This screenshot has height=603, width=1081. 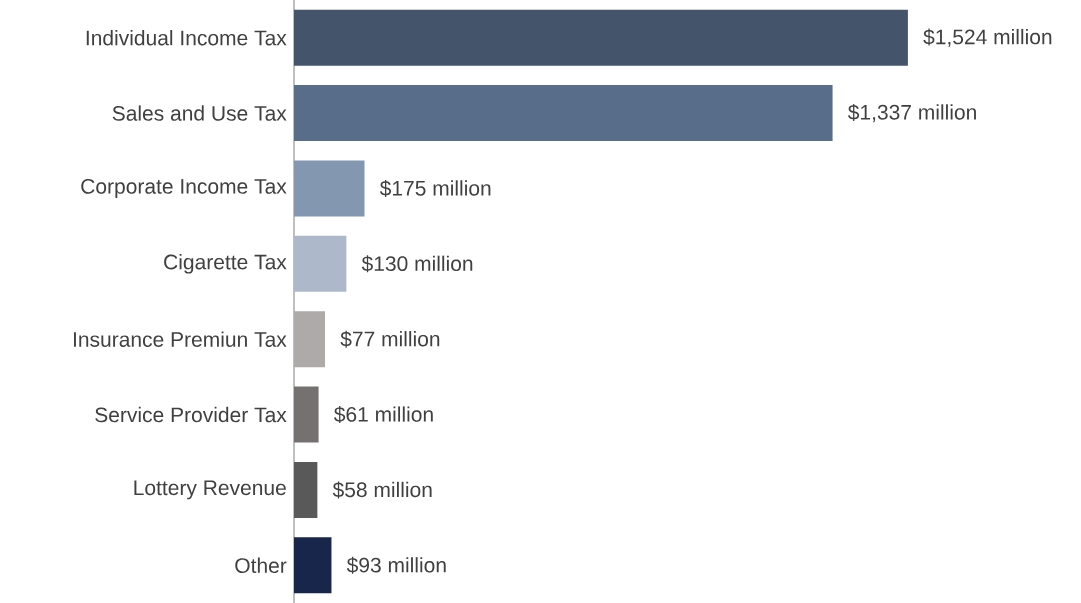 What do you see at coordinates (390, 339) in the screenshot?
I see `data-label: $77 million` at bounding box center [390, 339].